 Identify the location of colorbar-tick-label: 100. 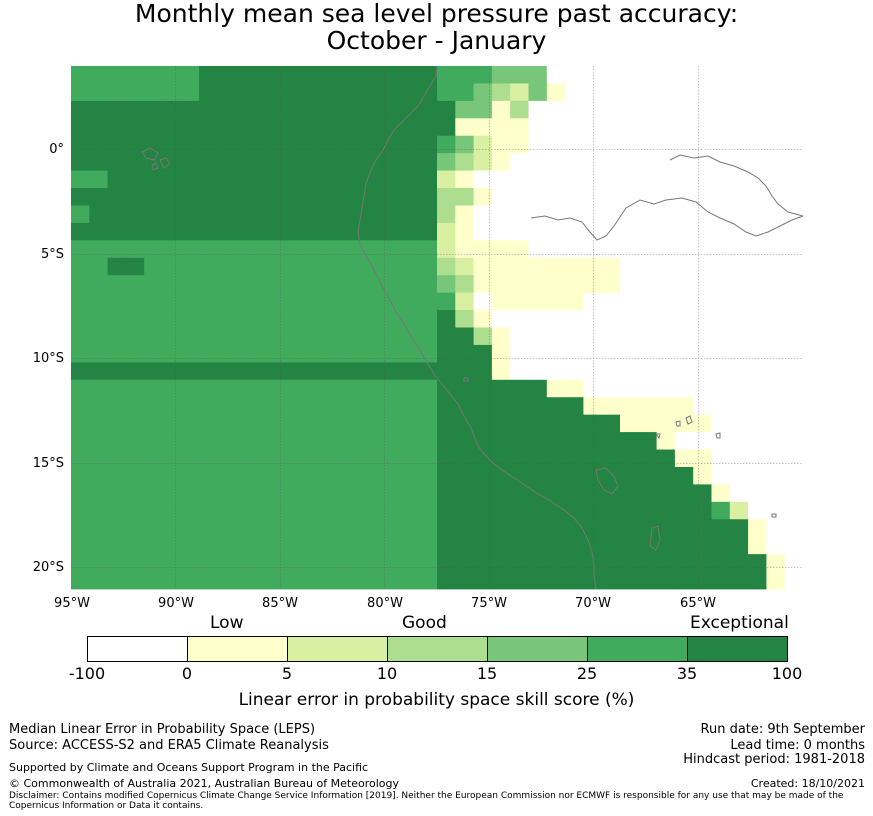
(787, 673).